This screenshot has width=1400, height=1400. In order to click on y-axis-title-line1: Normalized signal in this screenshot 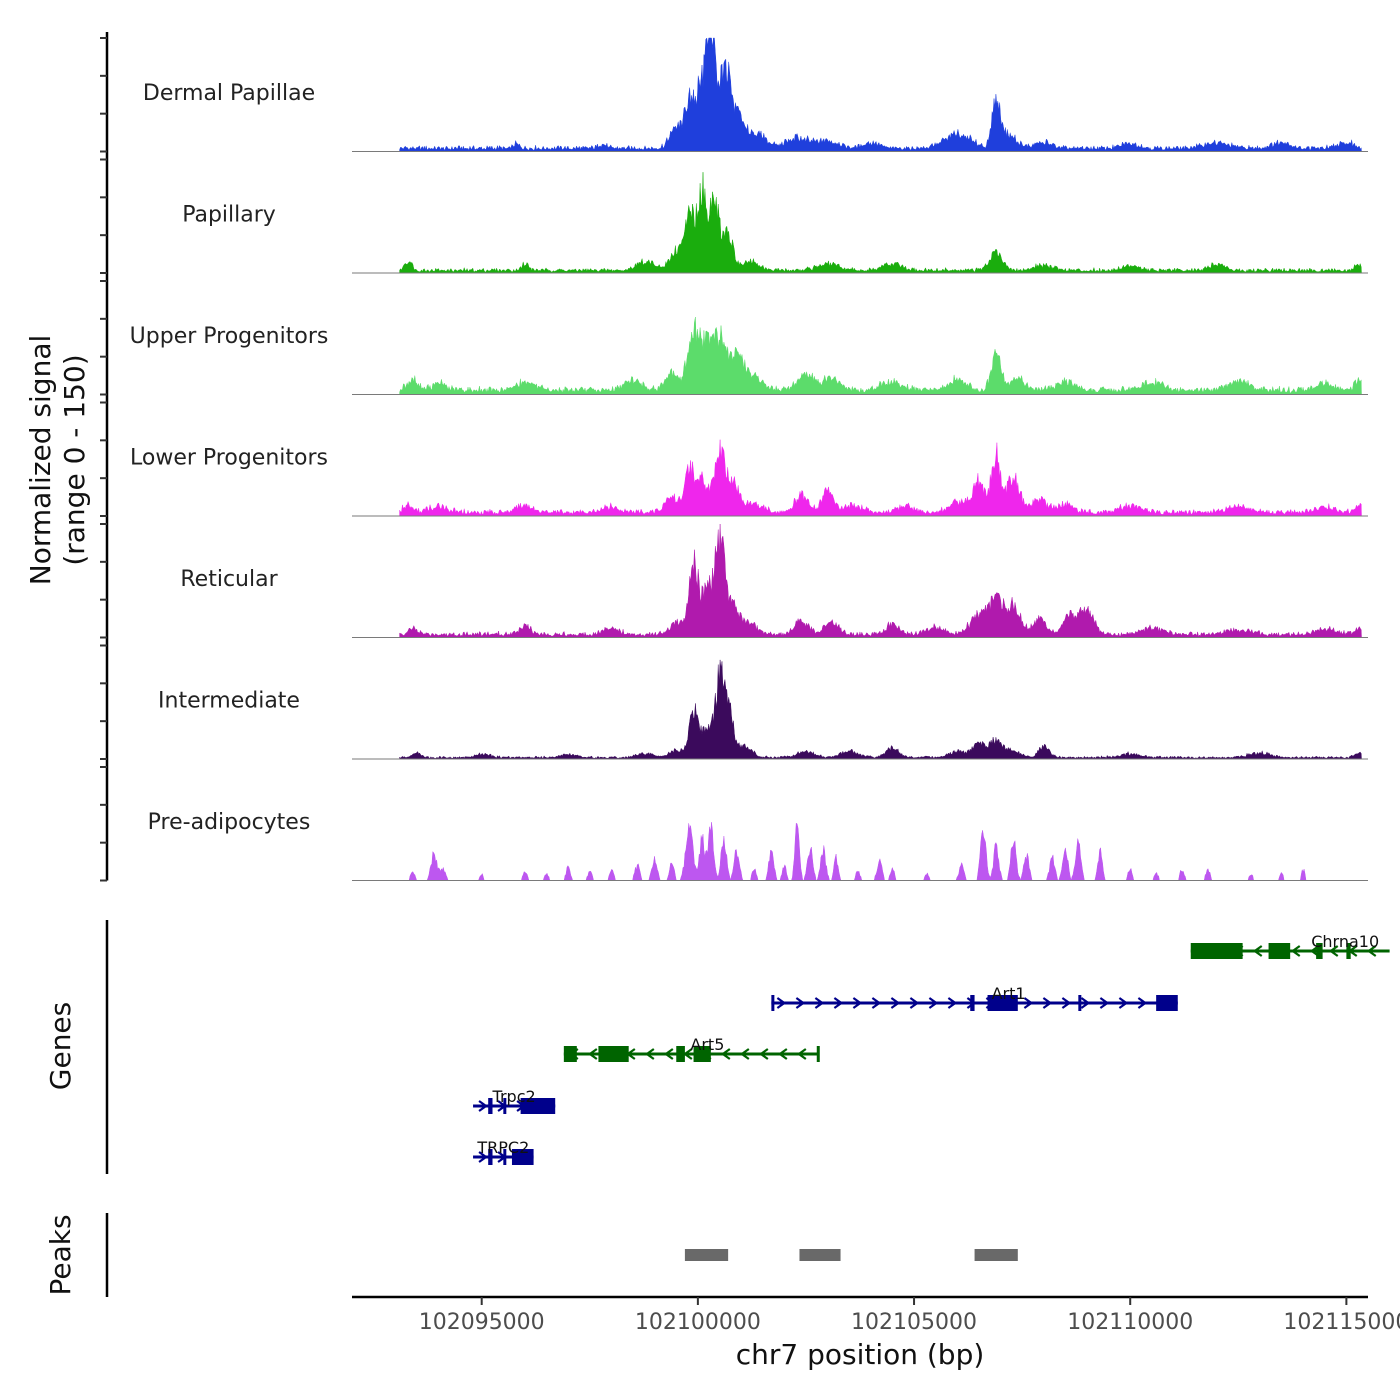, I will do `click(40, 460)`.